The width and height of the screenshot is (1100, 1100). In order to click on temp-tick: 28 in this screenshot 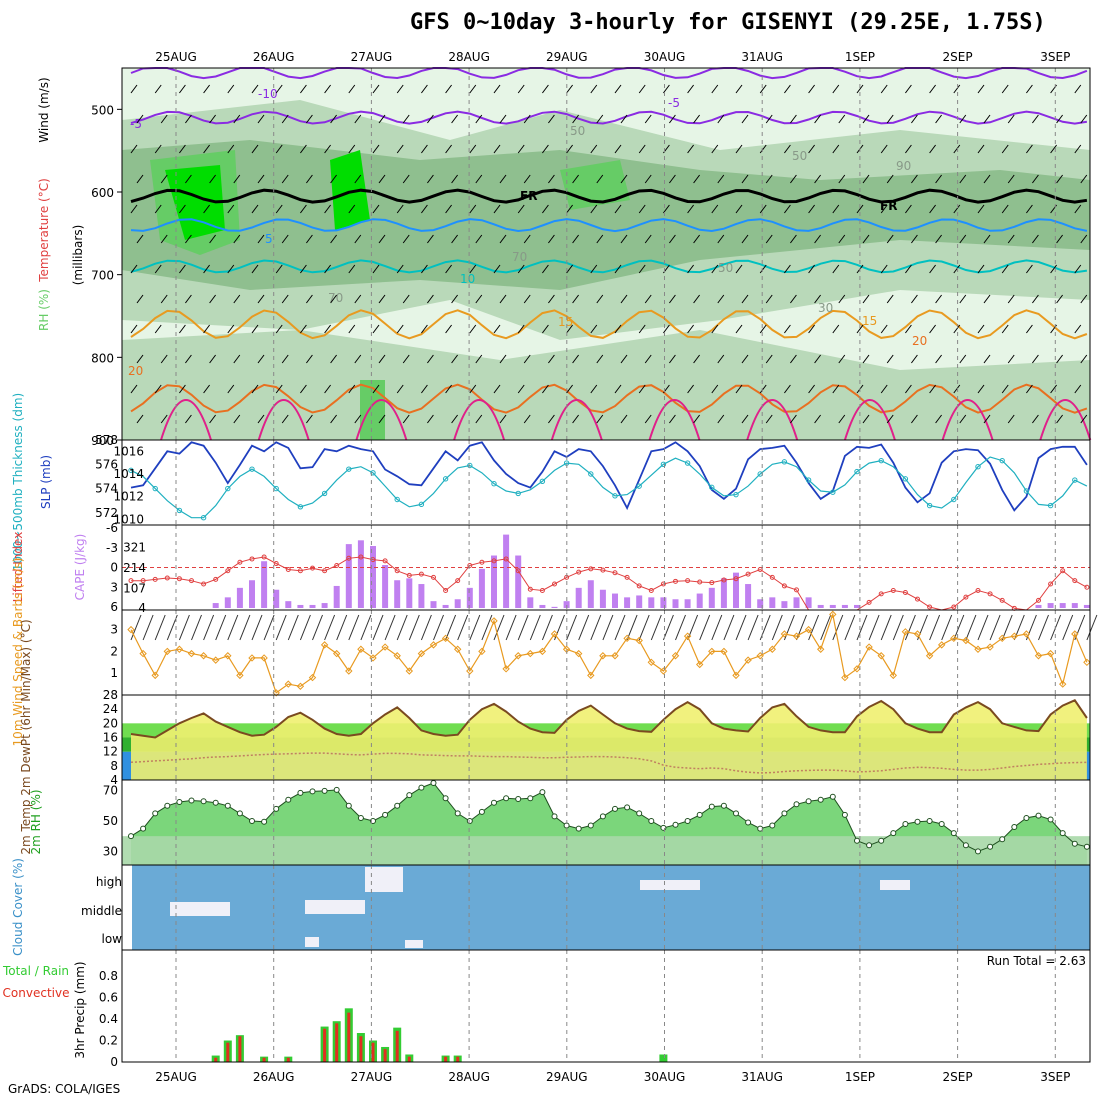, I will do `click(110, 695)`.